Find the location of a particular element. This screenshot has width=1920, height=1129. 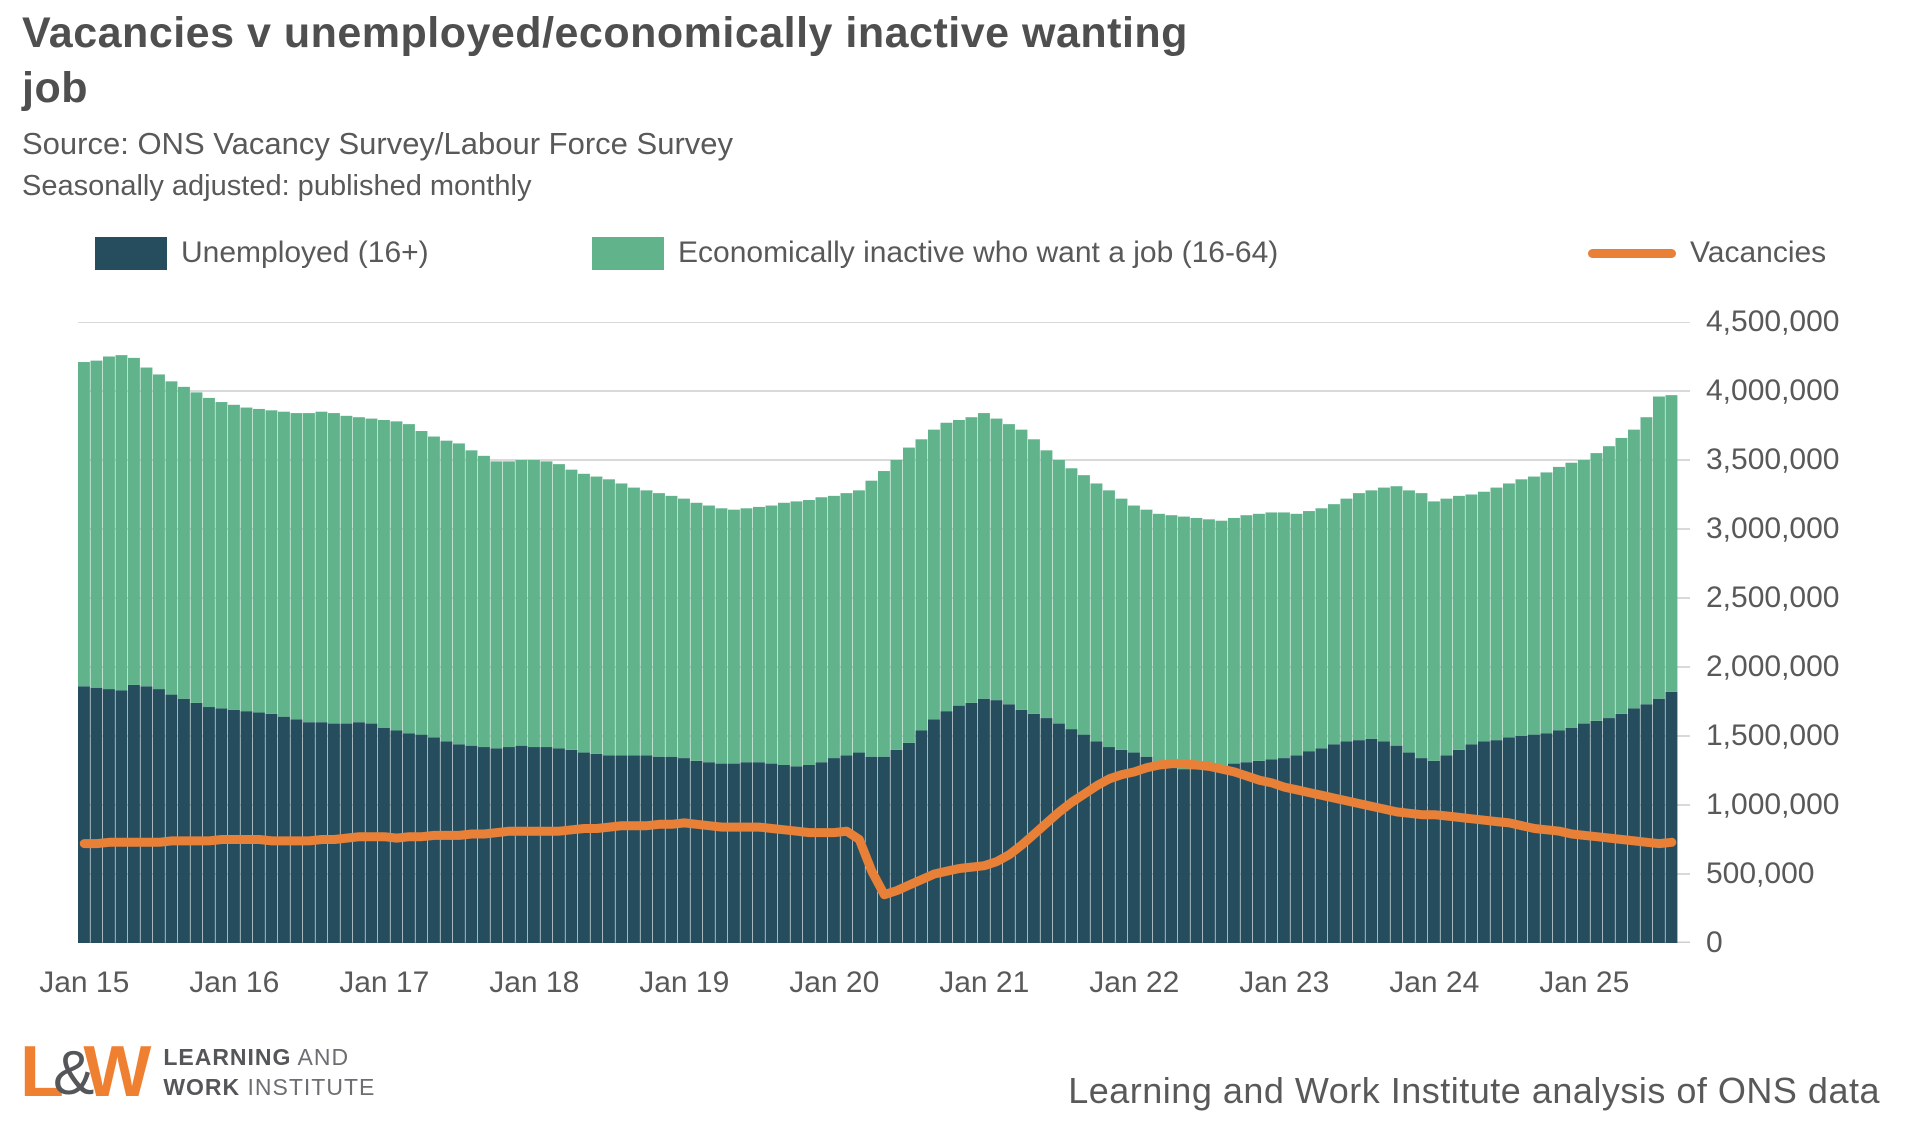

y-tick-label: 3,000,000 is located at coordinates (1773, 528).